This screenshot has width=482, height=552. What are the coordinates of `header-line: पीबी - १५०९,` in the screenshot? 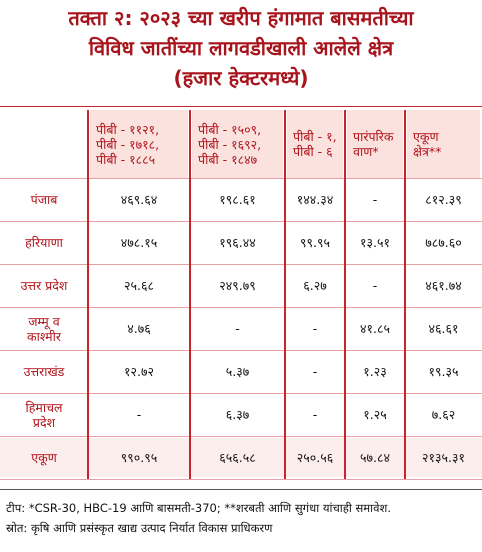 It's located at (230, 129).